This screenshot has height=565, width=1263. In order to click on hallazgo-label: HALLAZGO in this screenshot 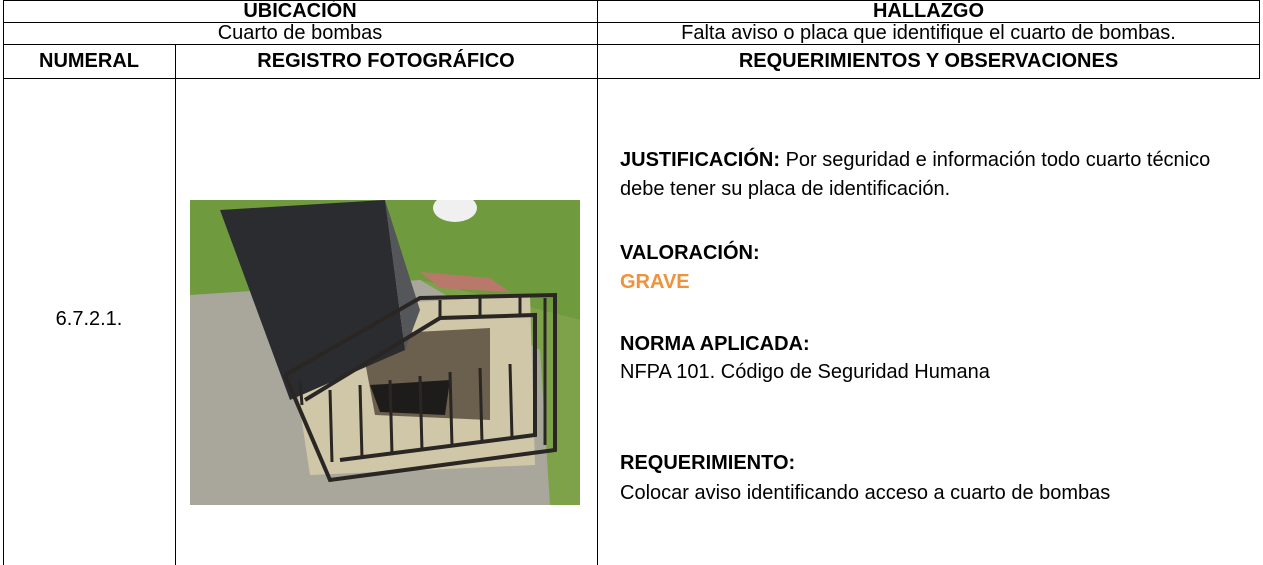, I will do `click(928, 11)`.